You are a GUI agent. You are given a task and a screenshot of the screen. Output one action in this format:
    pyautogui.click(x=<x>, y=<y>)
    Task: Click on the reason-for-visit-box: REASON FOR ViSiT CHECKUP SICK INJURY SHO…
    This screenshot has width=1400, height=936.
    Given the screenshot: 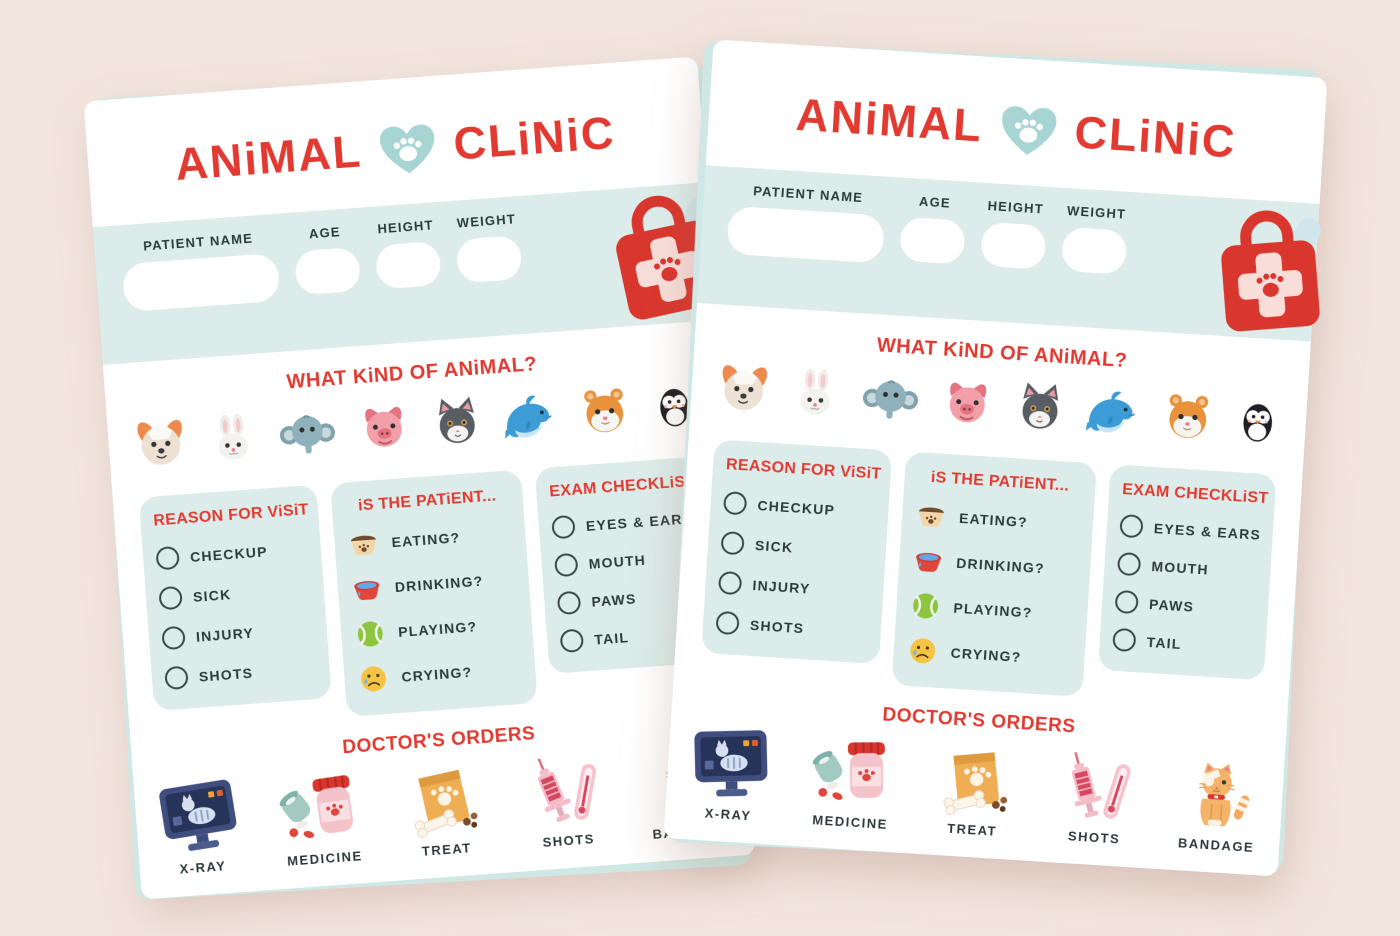 What is the action you would take?
    pyautogui.click(x=797, y=552)
    